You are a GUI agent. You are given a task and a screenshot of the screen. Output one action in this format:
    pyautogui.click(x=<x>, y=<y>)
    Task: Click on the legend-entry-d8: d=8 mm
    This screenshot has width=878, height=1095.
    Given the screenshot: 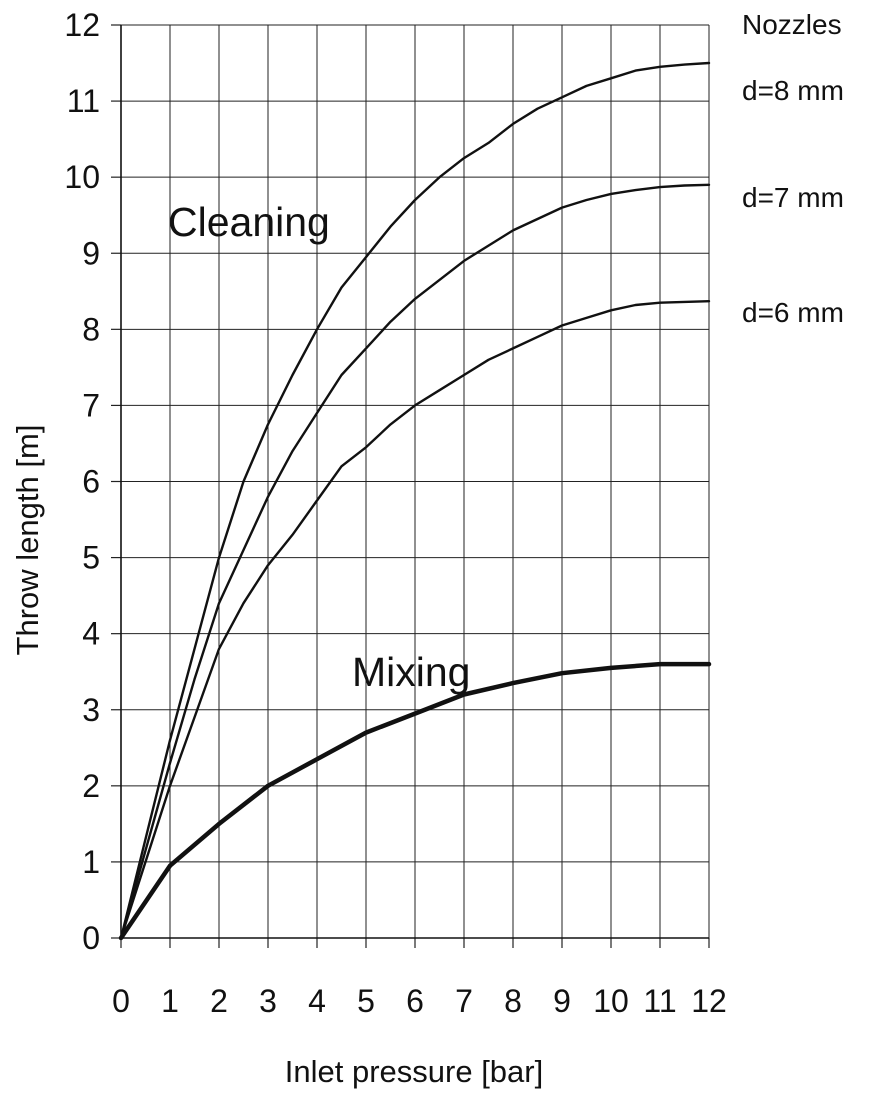 What is the action you would take?
    pyautogui.click(x=793, y=90)
    